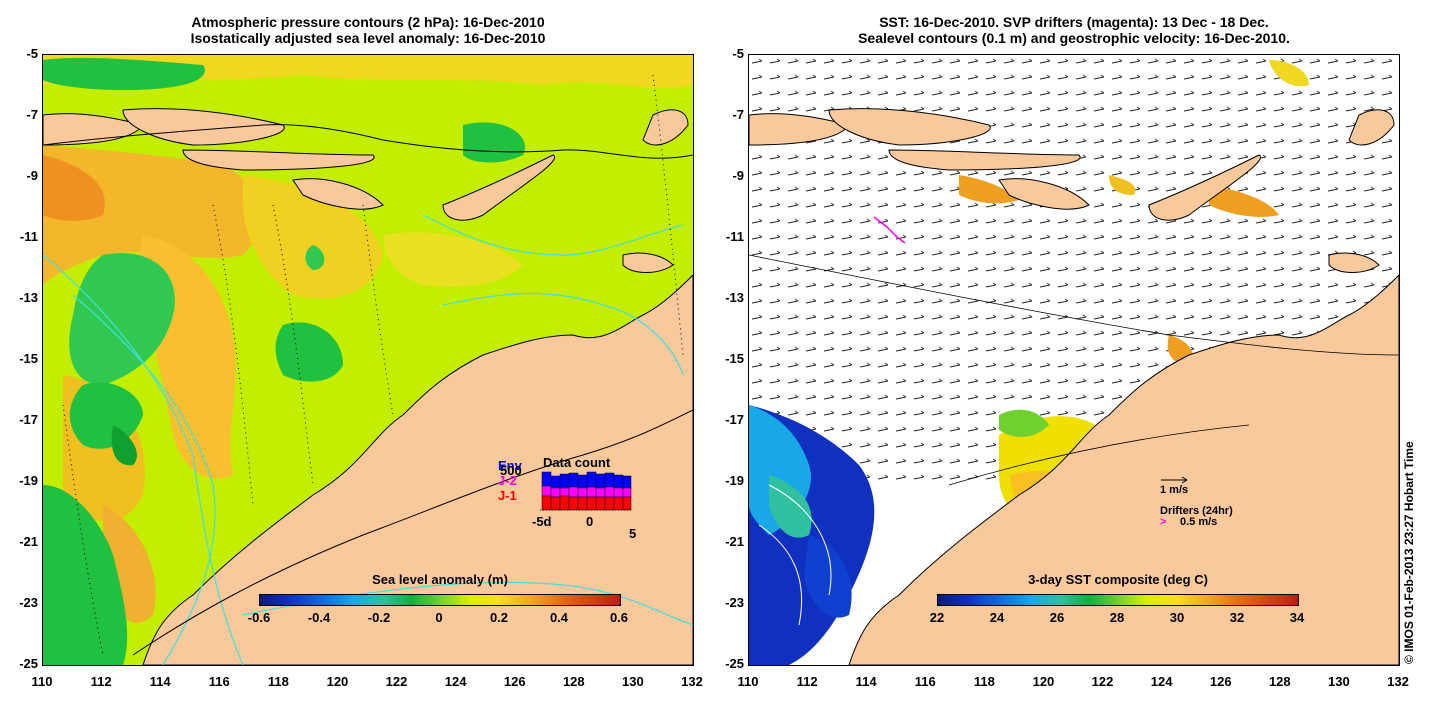 Image resolution: width=1440 pixels, height=710 pixels. What do you see at coordinates (514, 681) in the screenshot?
I see `left-lon-tick: 126` at bounding box center [514, 681].